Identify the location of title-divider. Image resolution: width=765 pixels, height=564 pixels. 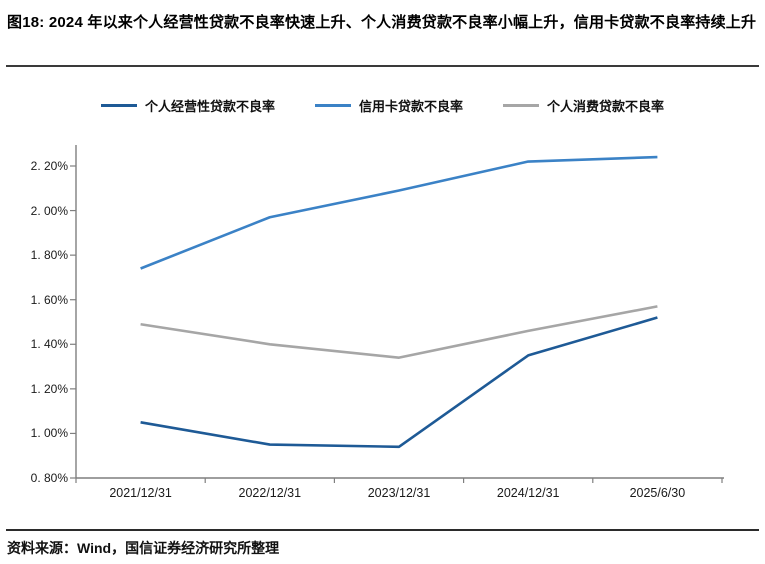
(382, 66).